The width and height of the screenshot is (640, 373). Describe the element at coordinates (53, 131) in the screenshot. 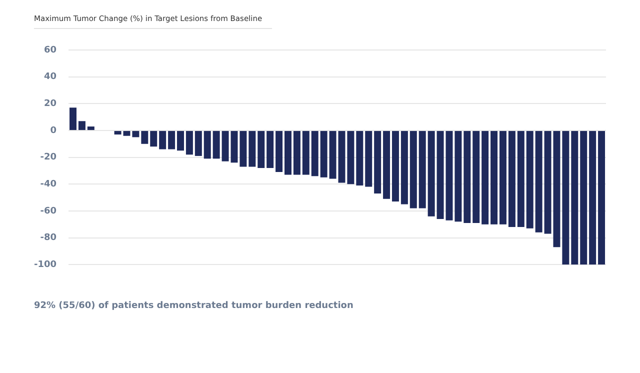

I see `y-tick-label: 0` at that location.